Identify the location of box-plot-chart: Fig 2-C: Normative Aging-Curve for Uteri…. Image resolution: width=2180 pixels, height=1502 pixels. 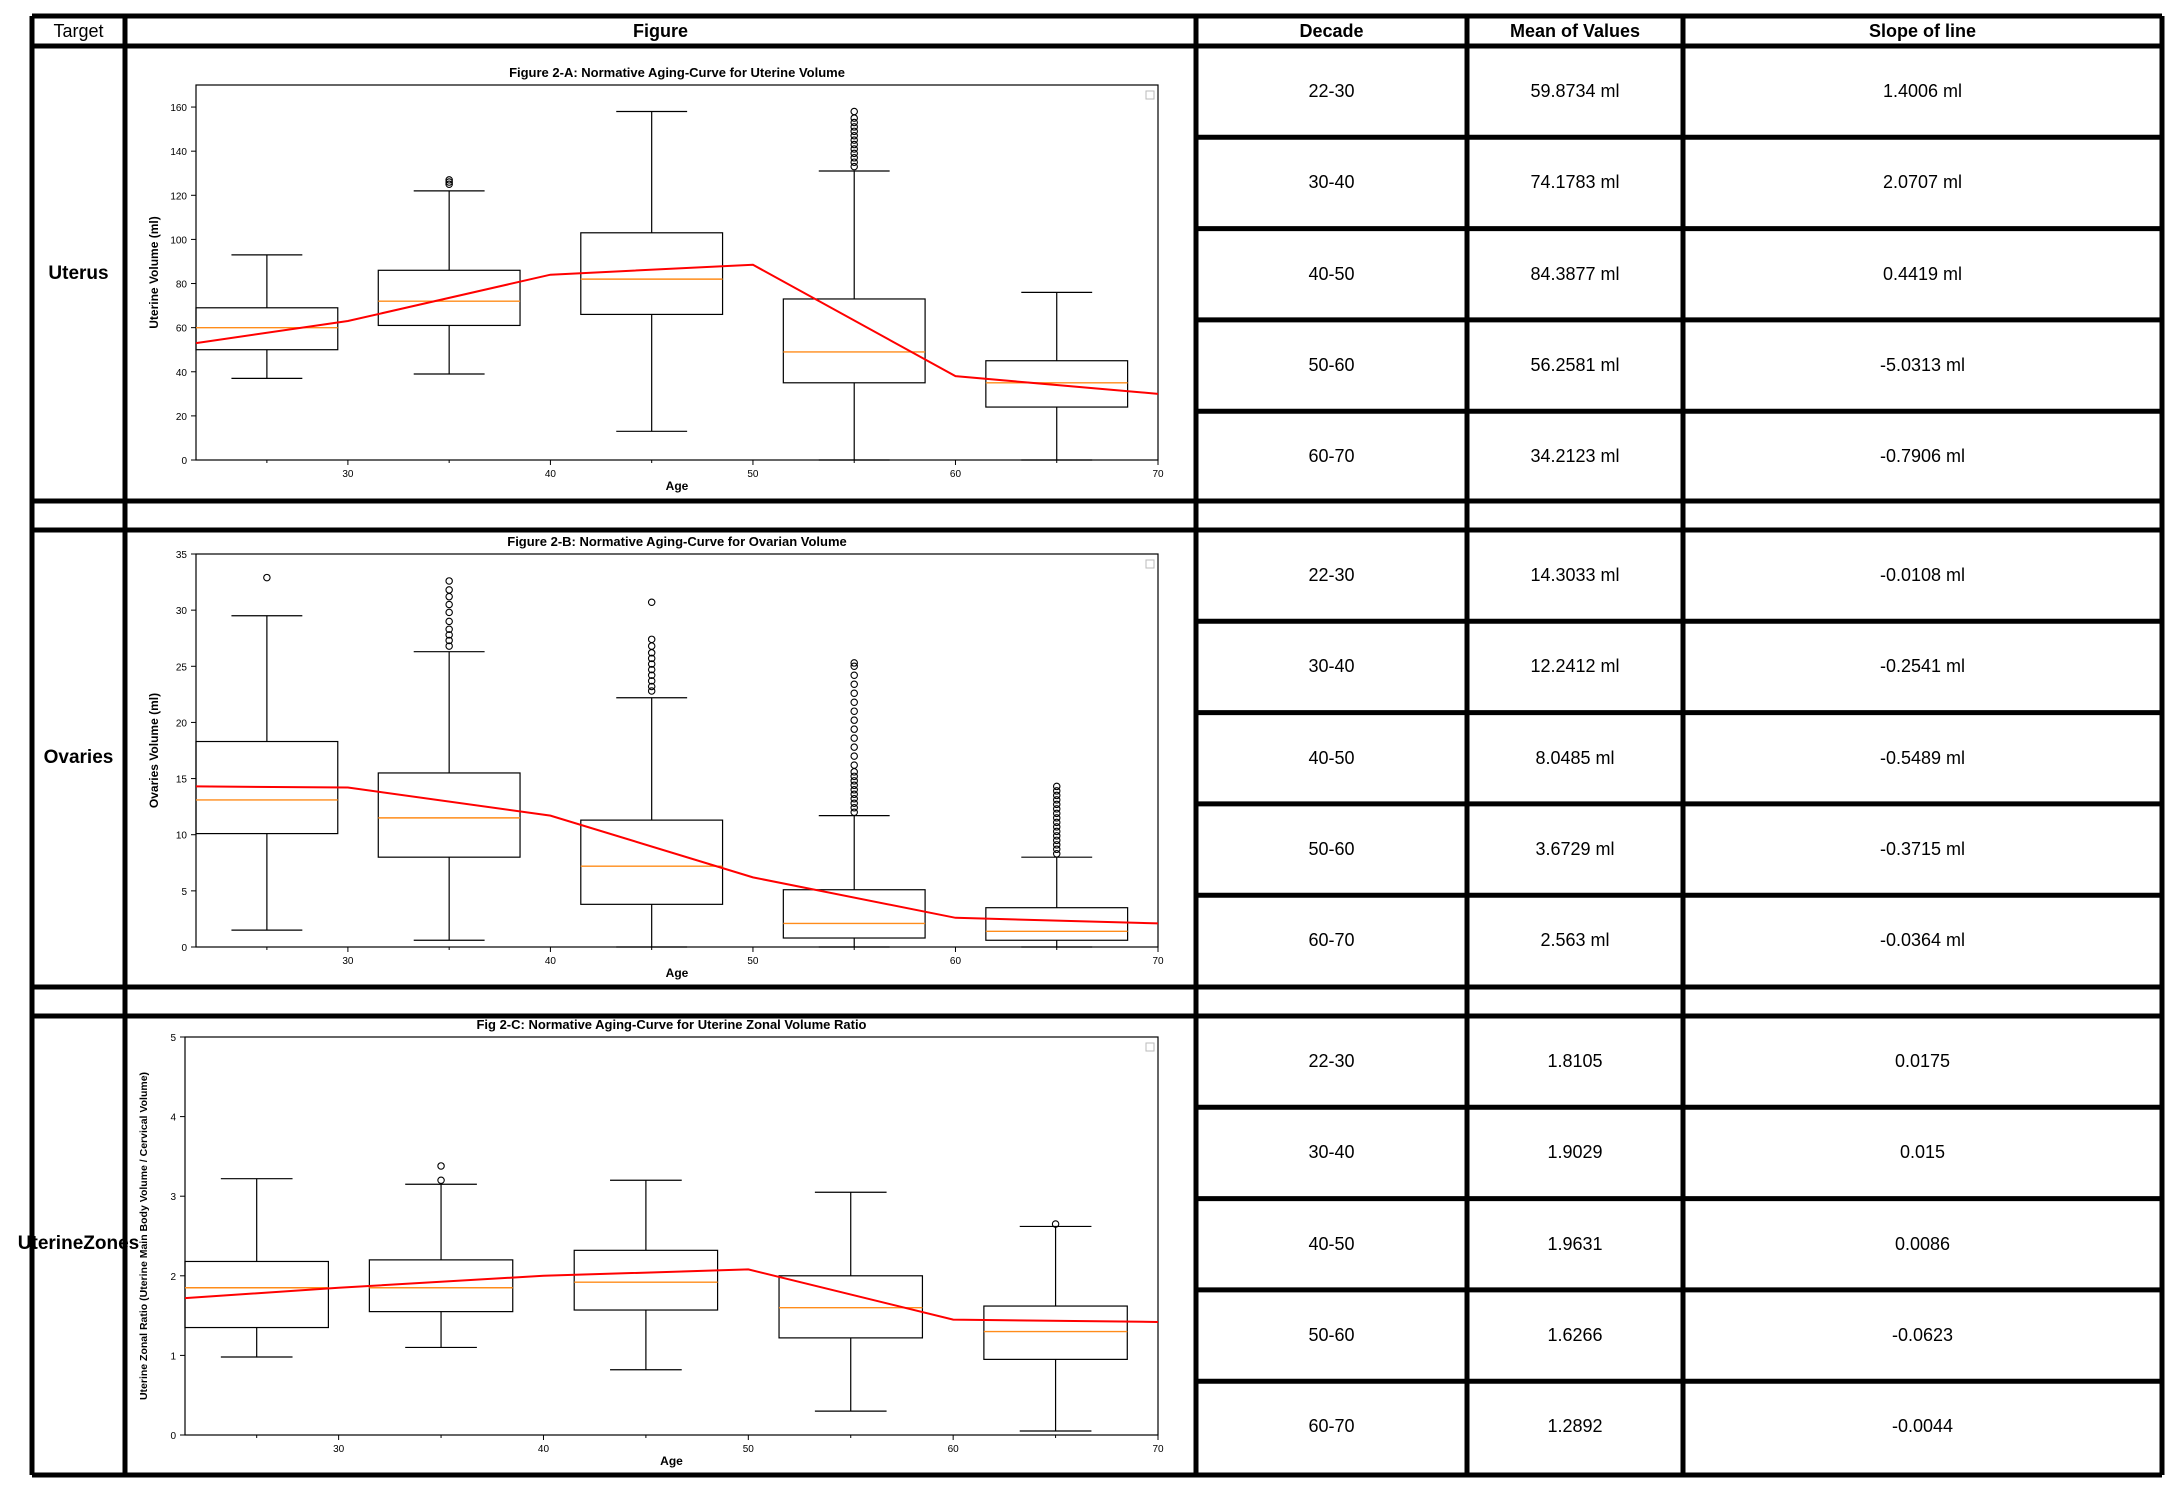
(651, 1242).